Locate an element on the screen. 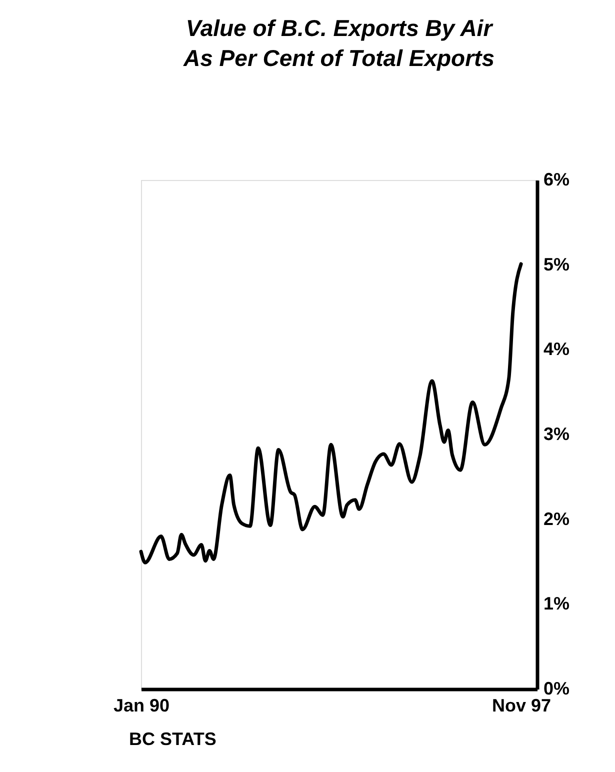 This screenshot has width=615, height=772. y-tick-label: 6% is located at coordinates (557, 180).